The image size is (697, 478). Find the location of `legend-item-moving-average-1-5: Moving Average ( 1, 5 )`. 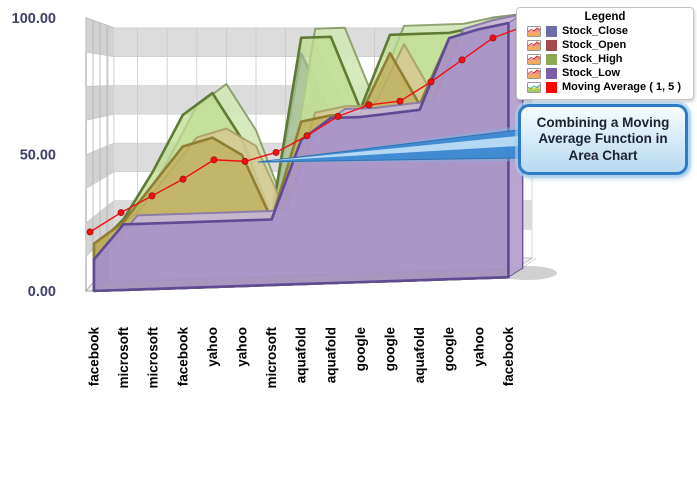

legend-item-moving-average-1-5: Moving Average ( 1, 5 ) is located at coordinates (605, 87).